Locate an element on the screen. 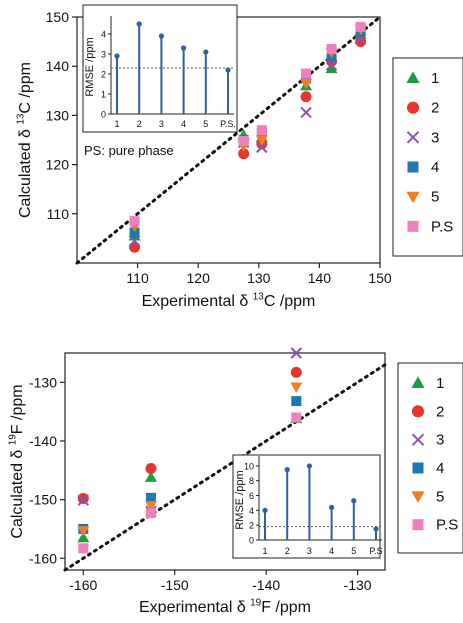  x-axis-label: Experimental δ 13C /ppm is located at coordinates (229, 300).